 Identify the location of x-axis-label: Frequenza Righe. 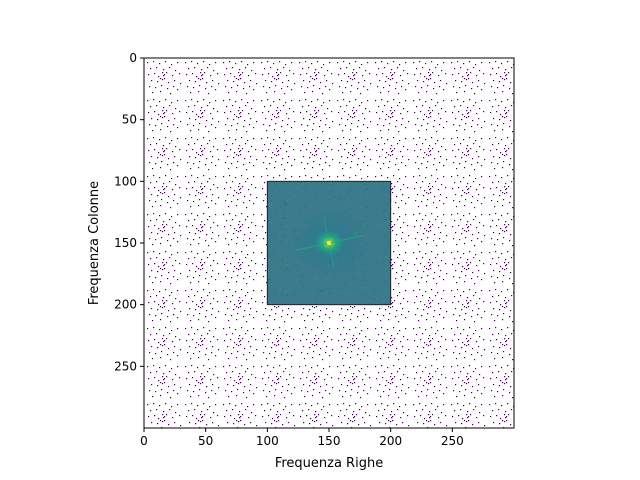
(329, 463).